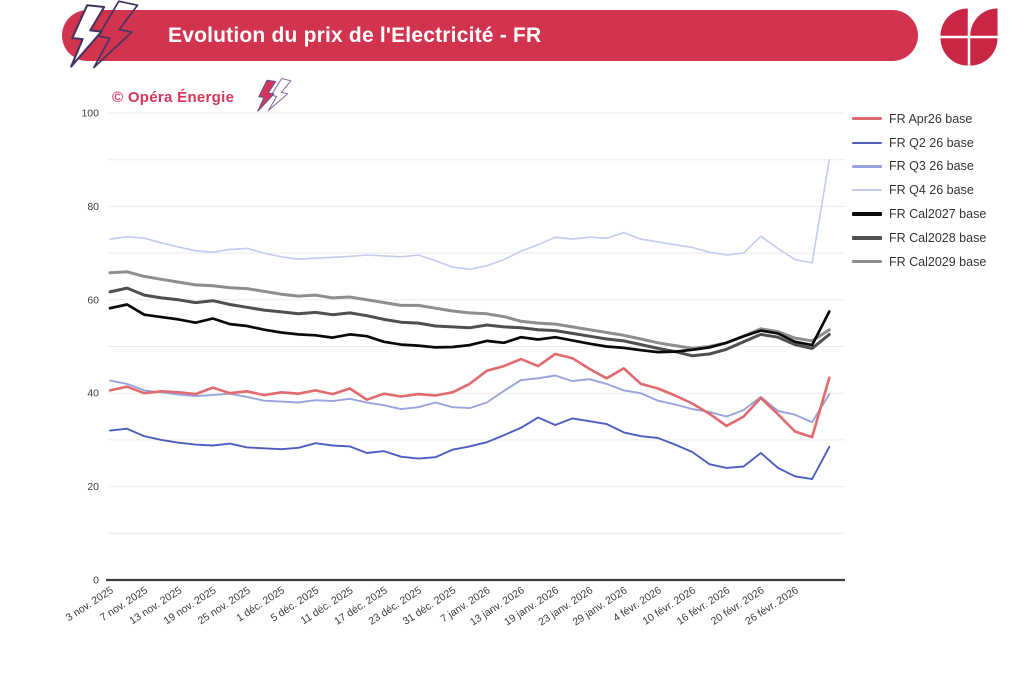 The height and width of the screenshot is (678, 1024). I want to click on page-title: Evolution du prix de l'Electricité - FR, so click(355, 35).